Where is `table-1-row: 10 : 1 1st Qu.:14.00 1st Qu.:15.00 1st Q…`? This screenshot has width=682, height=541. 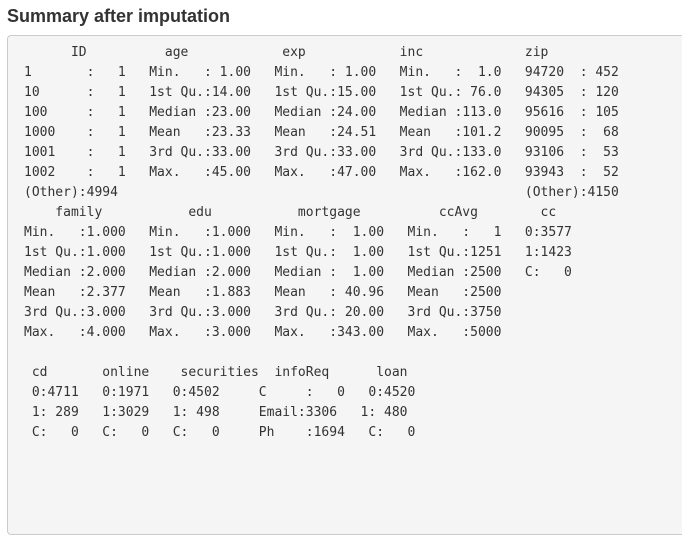
table-1-row: 10 : 1 1st Qu.:14.00 1st Qu.:15.00 1st Q… is located at coordinates (329, 92).